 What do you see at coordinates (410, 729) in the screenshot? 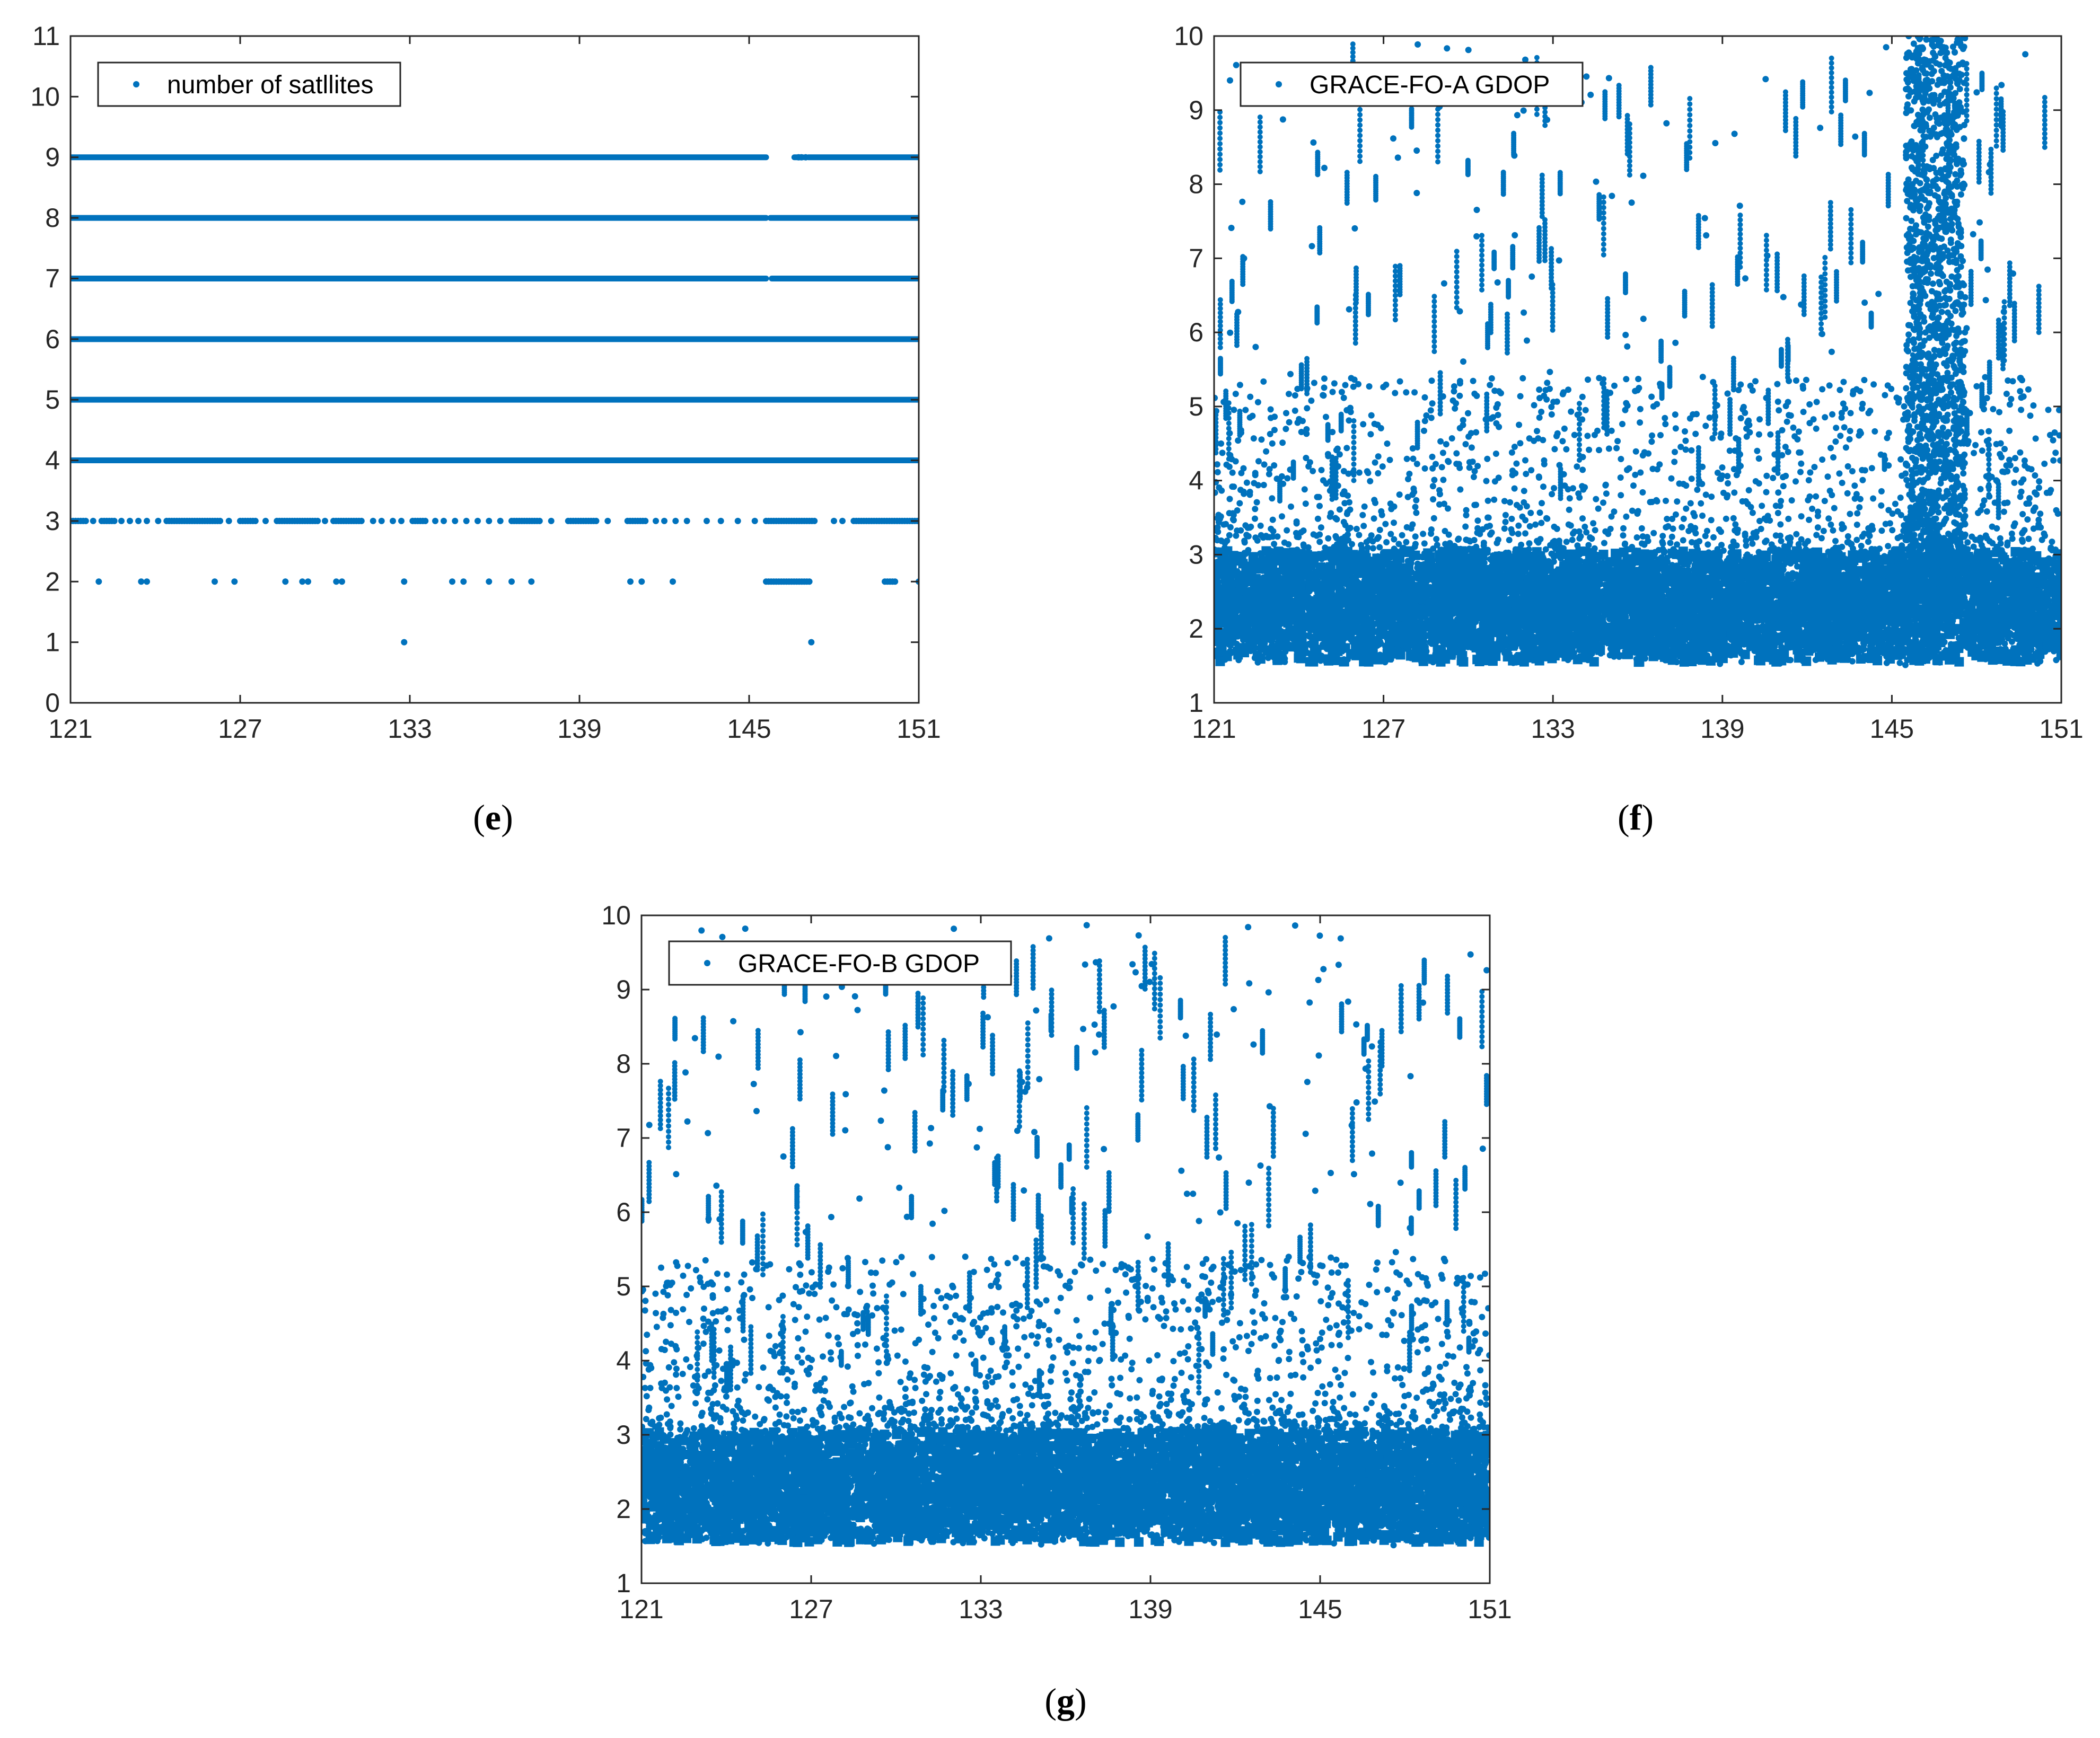
I see `x-tick-label: 133` at bounding box center [410, 729].